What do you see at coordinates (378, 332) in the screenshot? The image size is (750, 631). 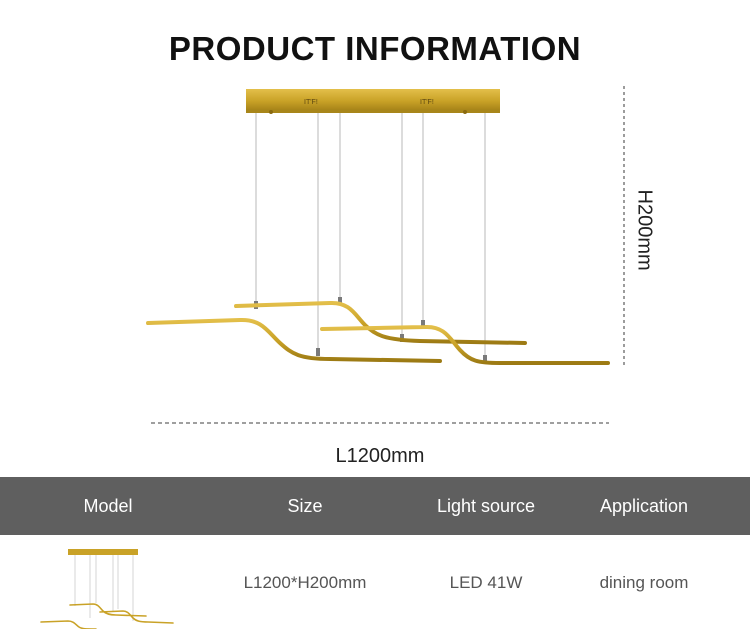 I see `light-bars` at bounding box center [378, 332].